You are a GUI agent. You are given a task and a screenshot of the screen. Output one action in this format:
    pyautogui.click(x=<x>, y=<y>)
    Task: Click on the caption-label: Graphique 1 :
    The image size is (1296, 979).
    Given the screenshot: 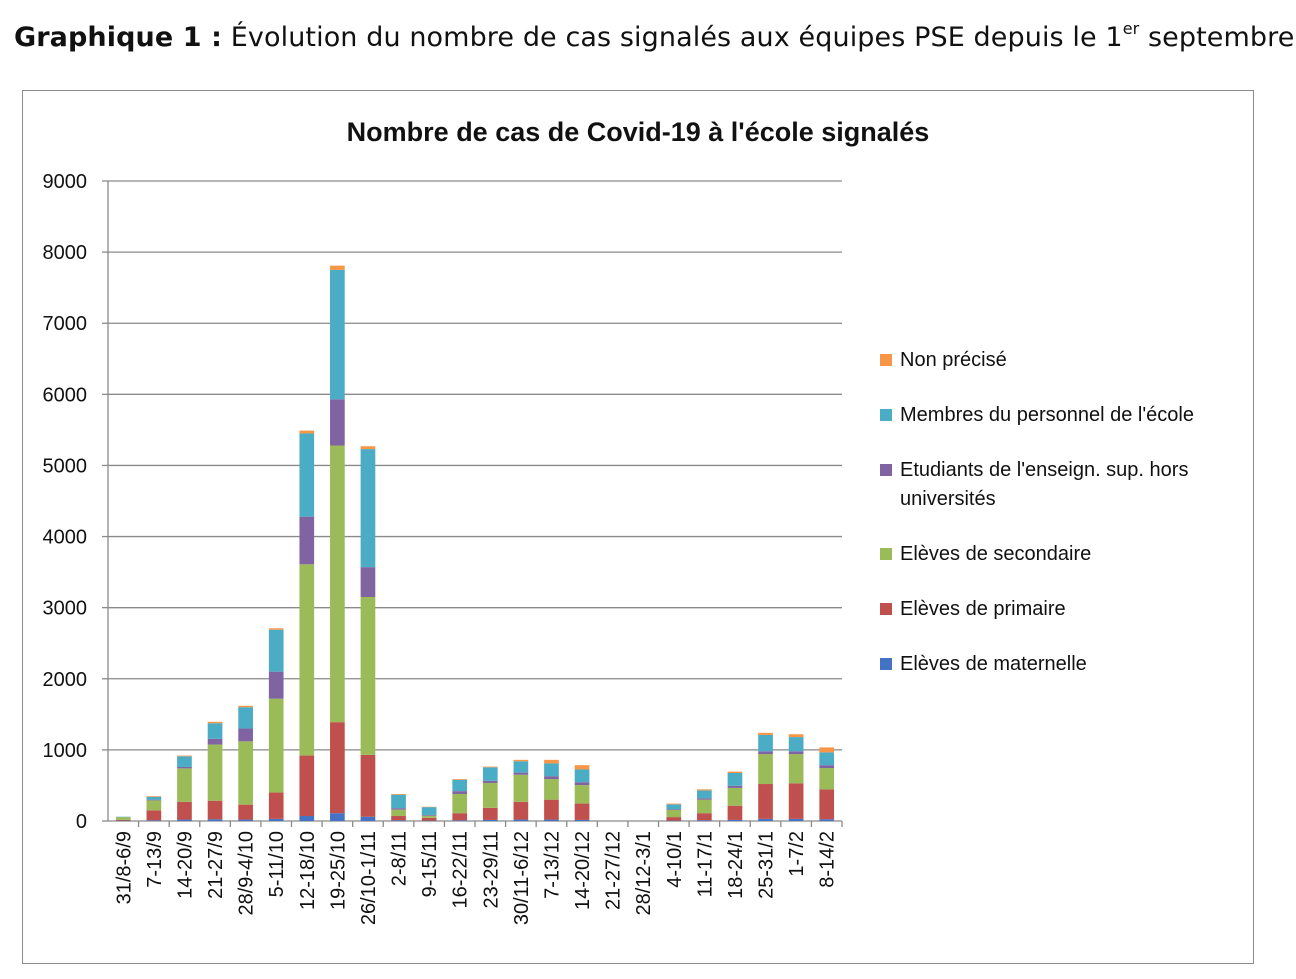 What is the action you would take?
    pyautogui.click(x=118, y=37)
    